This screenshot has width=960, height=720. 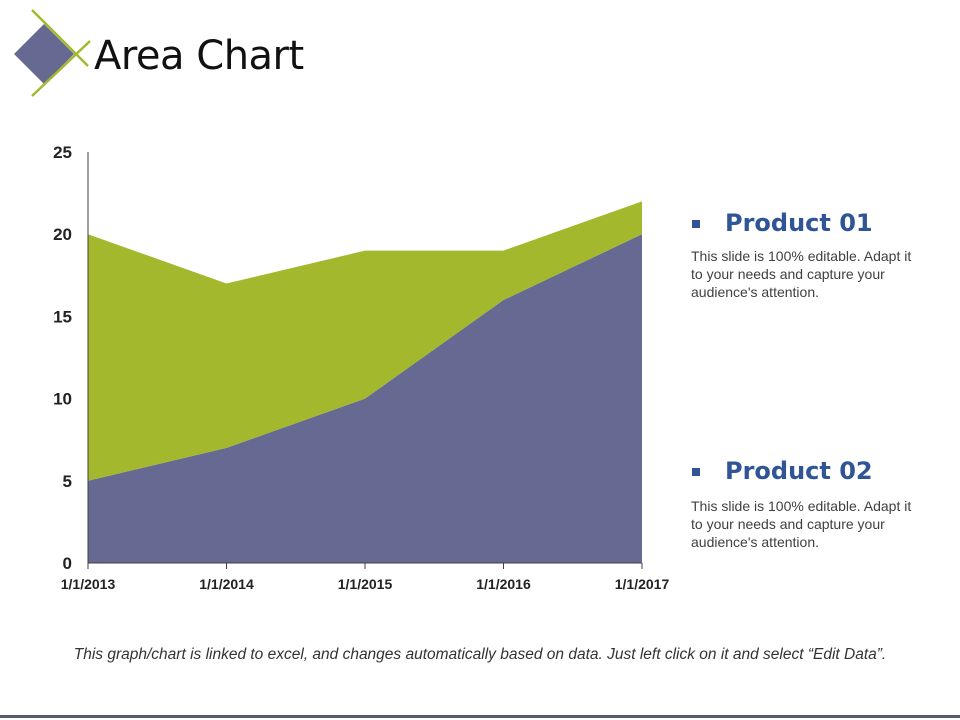 I want to click on title-logo, so click(x=52, y=53).